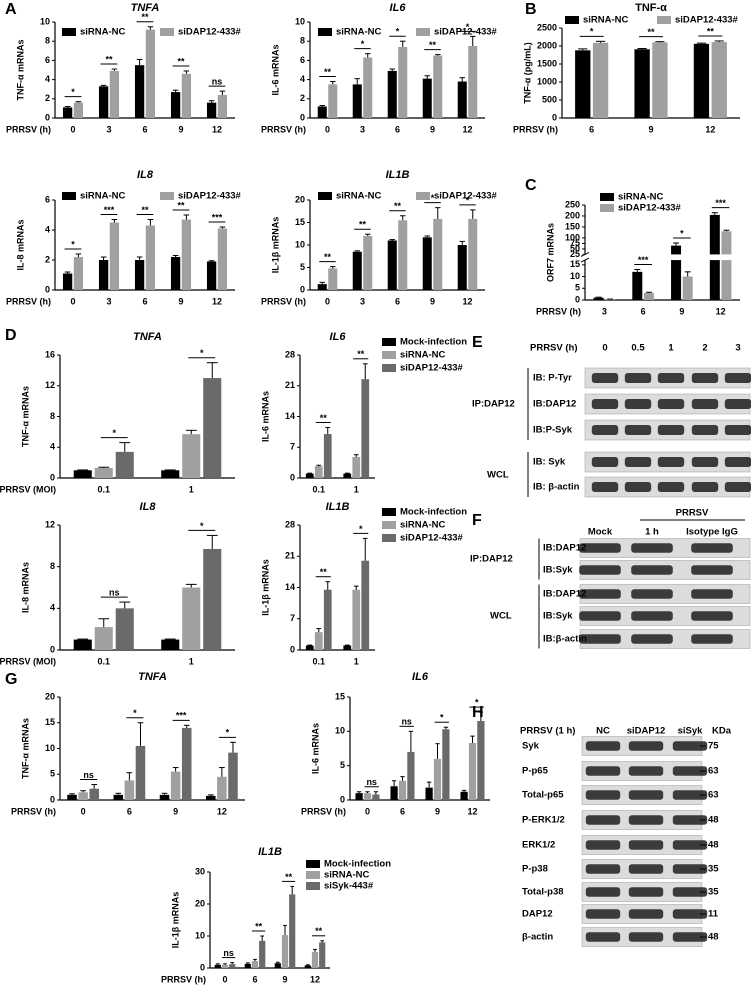 The image size is (751, 990). Describe the element at coordinates (477, 342) in the screenshot. I see `panel-letter: E` at that location.